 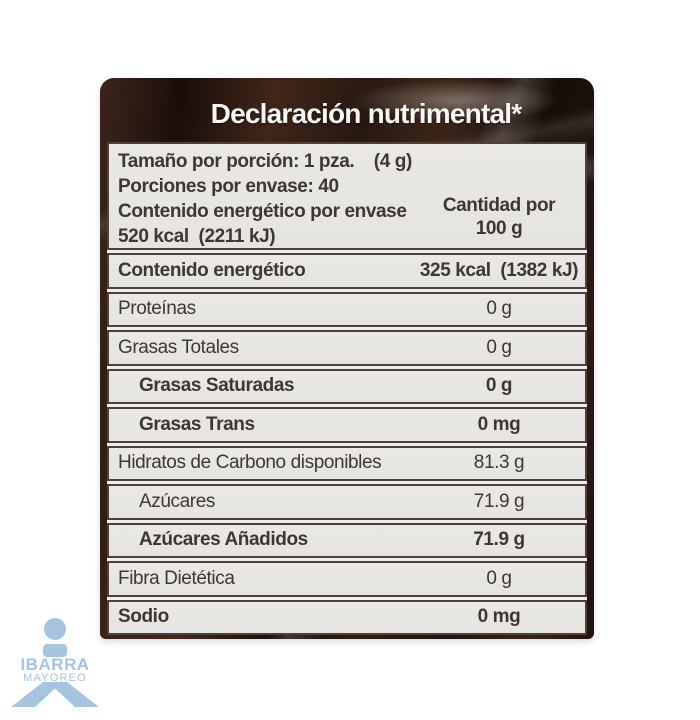 What do you see at coordinates (55, 629) in the screenshot?
I see `logo-head-icon` at bounding box center [55, 629].